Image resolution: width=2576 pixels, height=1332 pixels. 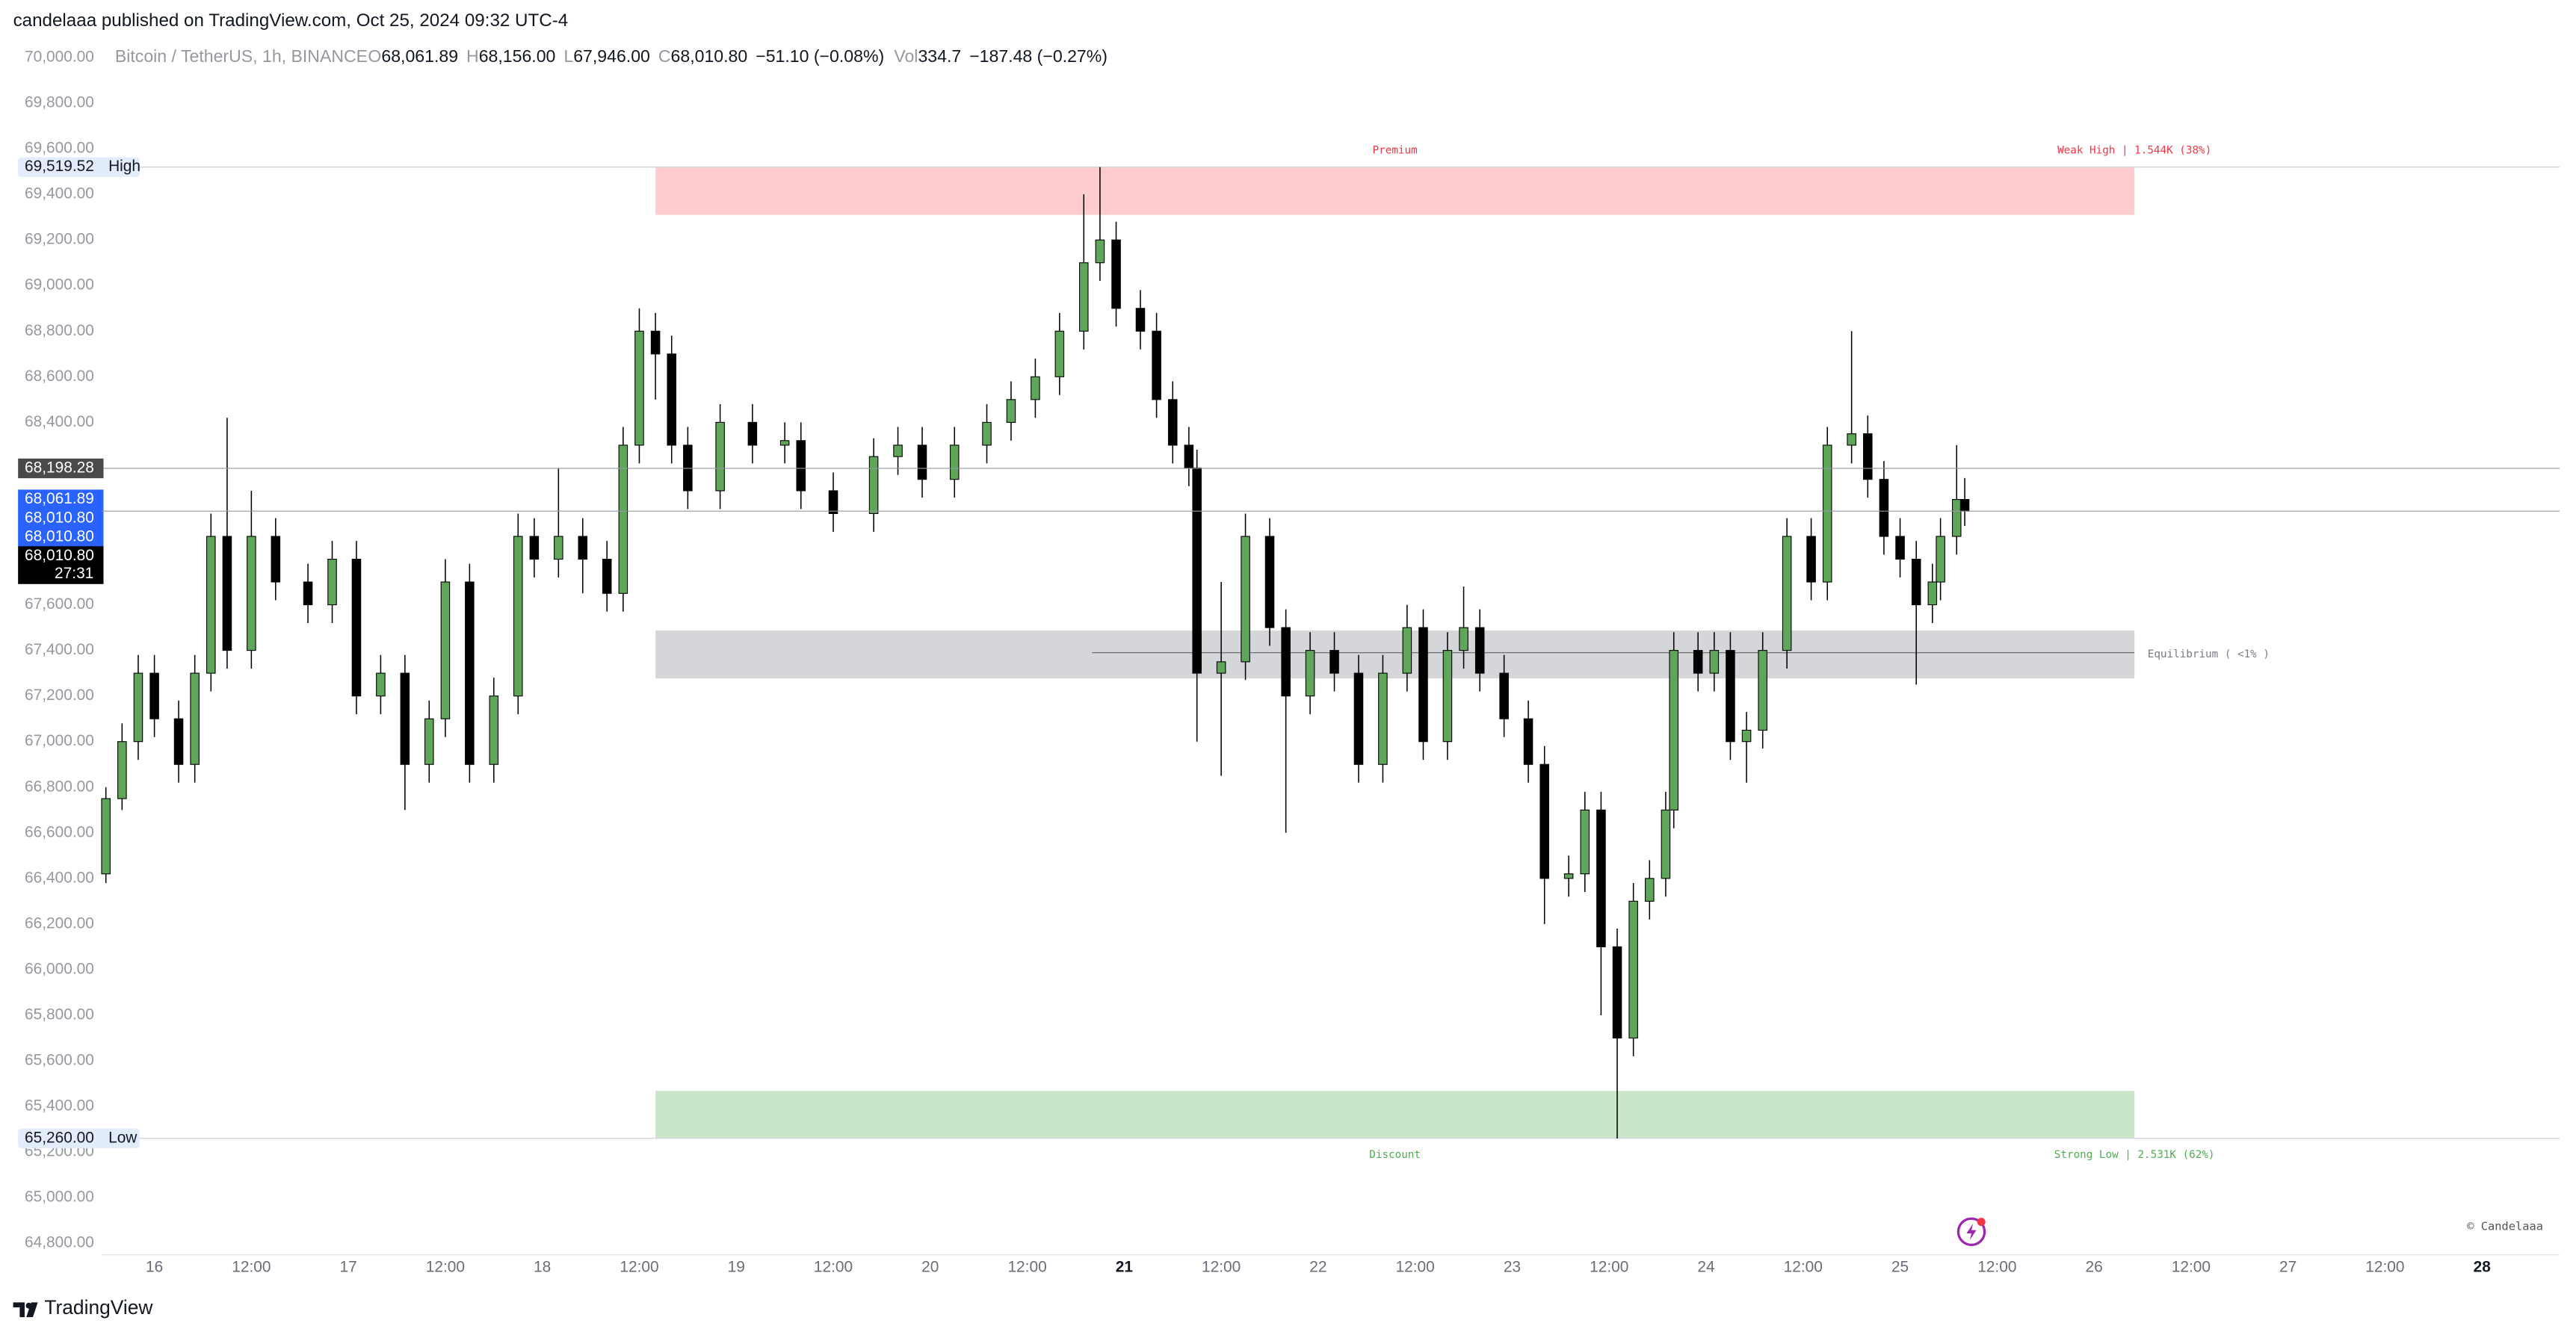 What do you see at coordinates (906, 56) in the screenshot?
I see `legend-text: Vol` at bounding box center [906, 56].